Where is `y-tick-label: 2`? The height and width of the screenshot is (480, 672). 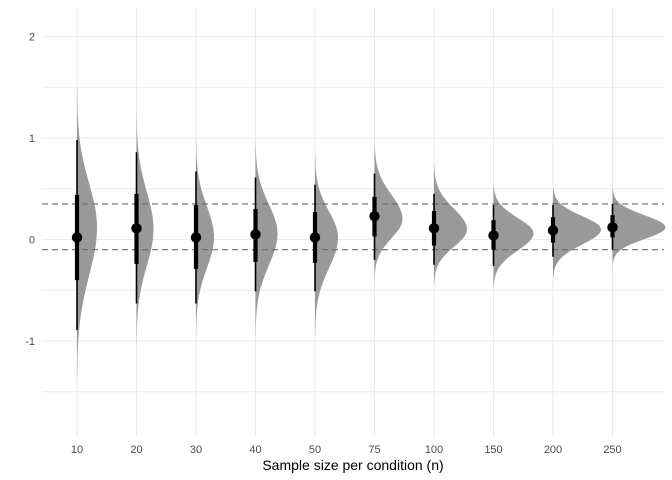 y-tick-label: 2 is located at coordinates (32, 38).